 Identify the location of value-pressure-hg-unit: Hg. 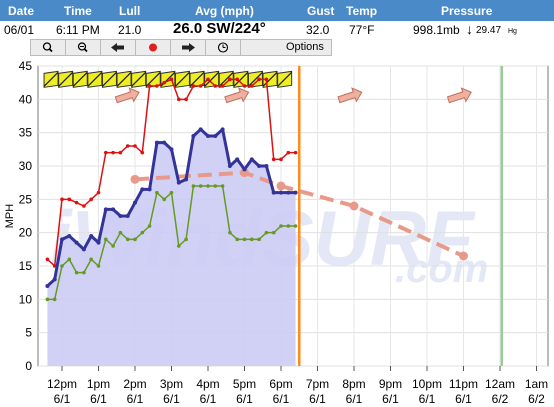
(512, 31).